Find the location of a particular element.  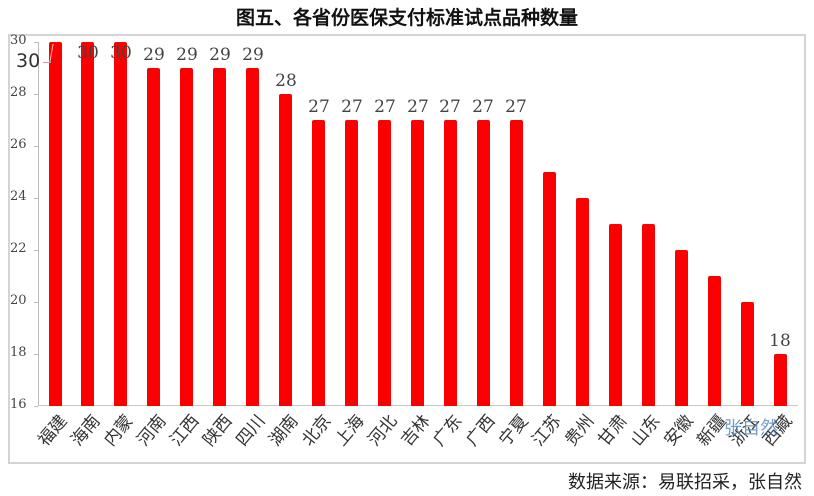

bar-海南 is located at coordinates (87, 224).